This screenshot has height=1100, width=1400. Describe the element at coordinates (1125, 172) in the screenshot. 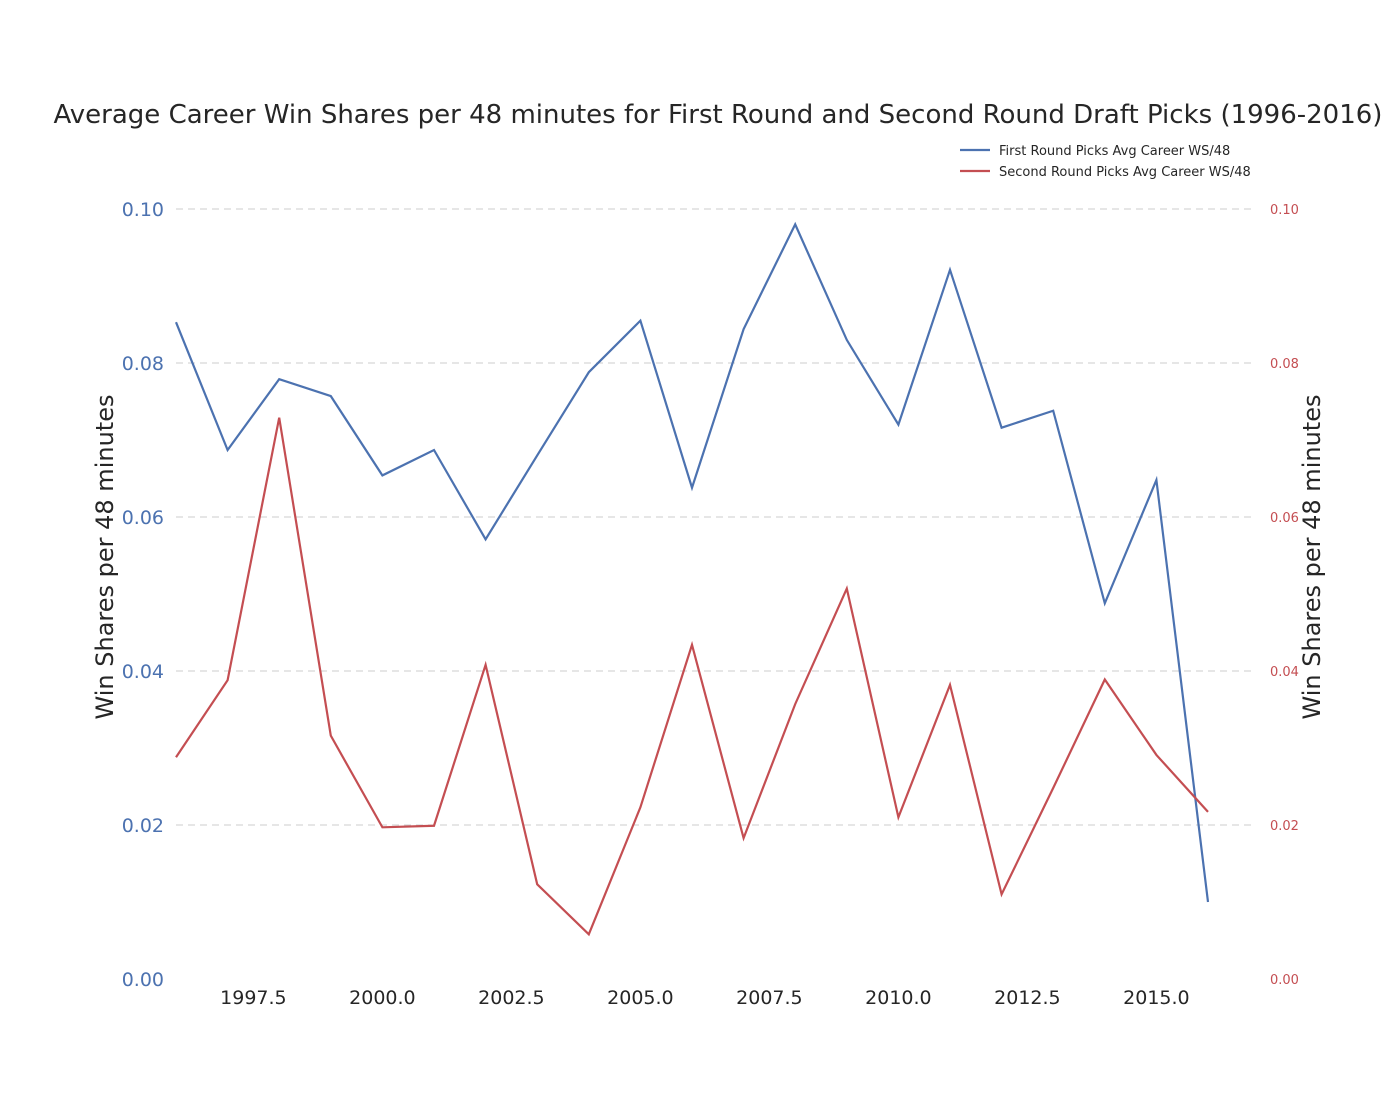

I see `legend-label-second-round: Second Round Picks Avg Career WS/48` at that location.